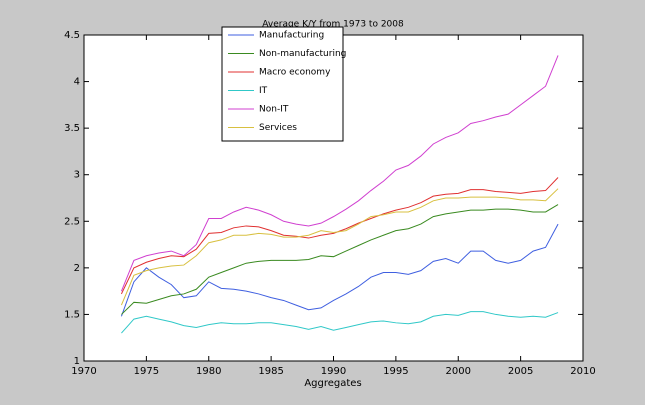  What do you see at coordinates (77, 175) in the screenshot?
I see `y-tick-label: 3` at bounding box center [77, 175].